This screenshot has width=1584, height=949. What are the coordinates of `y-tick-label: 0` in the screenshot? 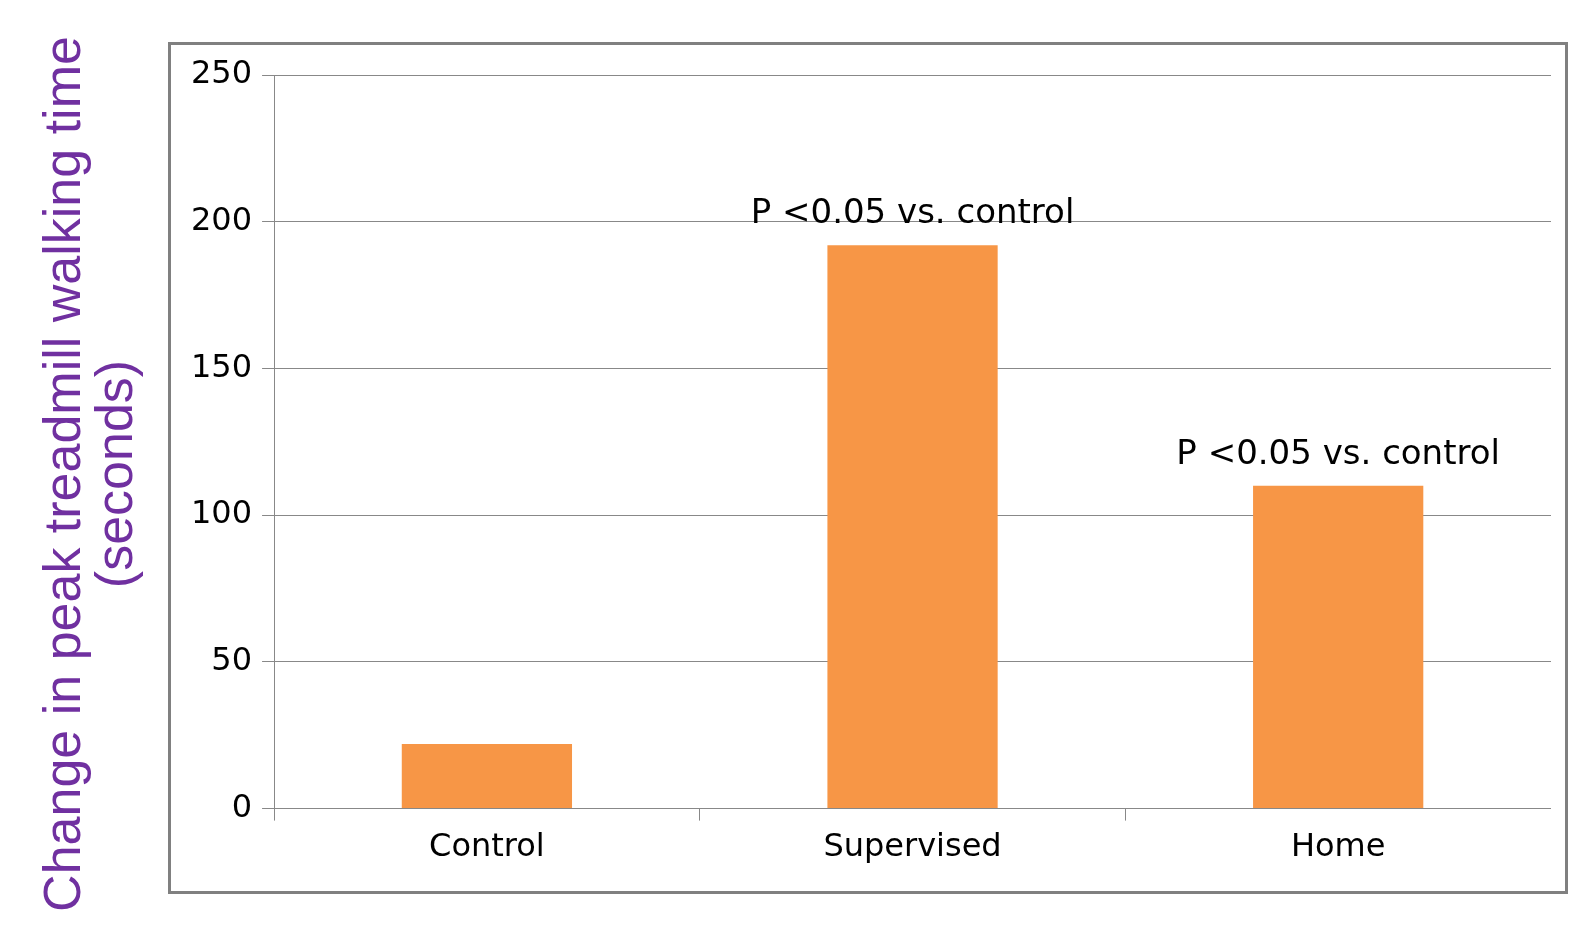 It's located at (242, 805).